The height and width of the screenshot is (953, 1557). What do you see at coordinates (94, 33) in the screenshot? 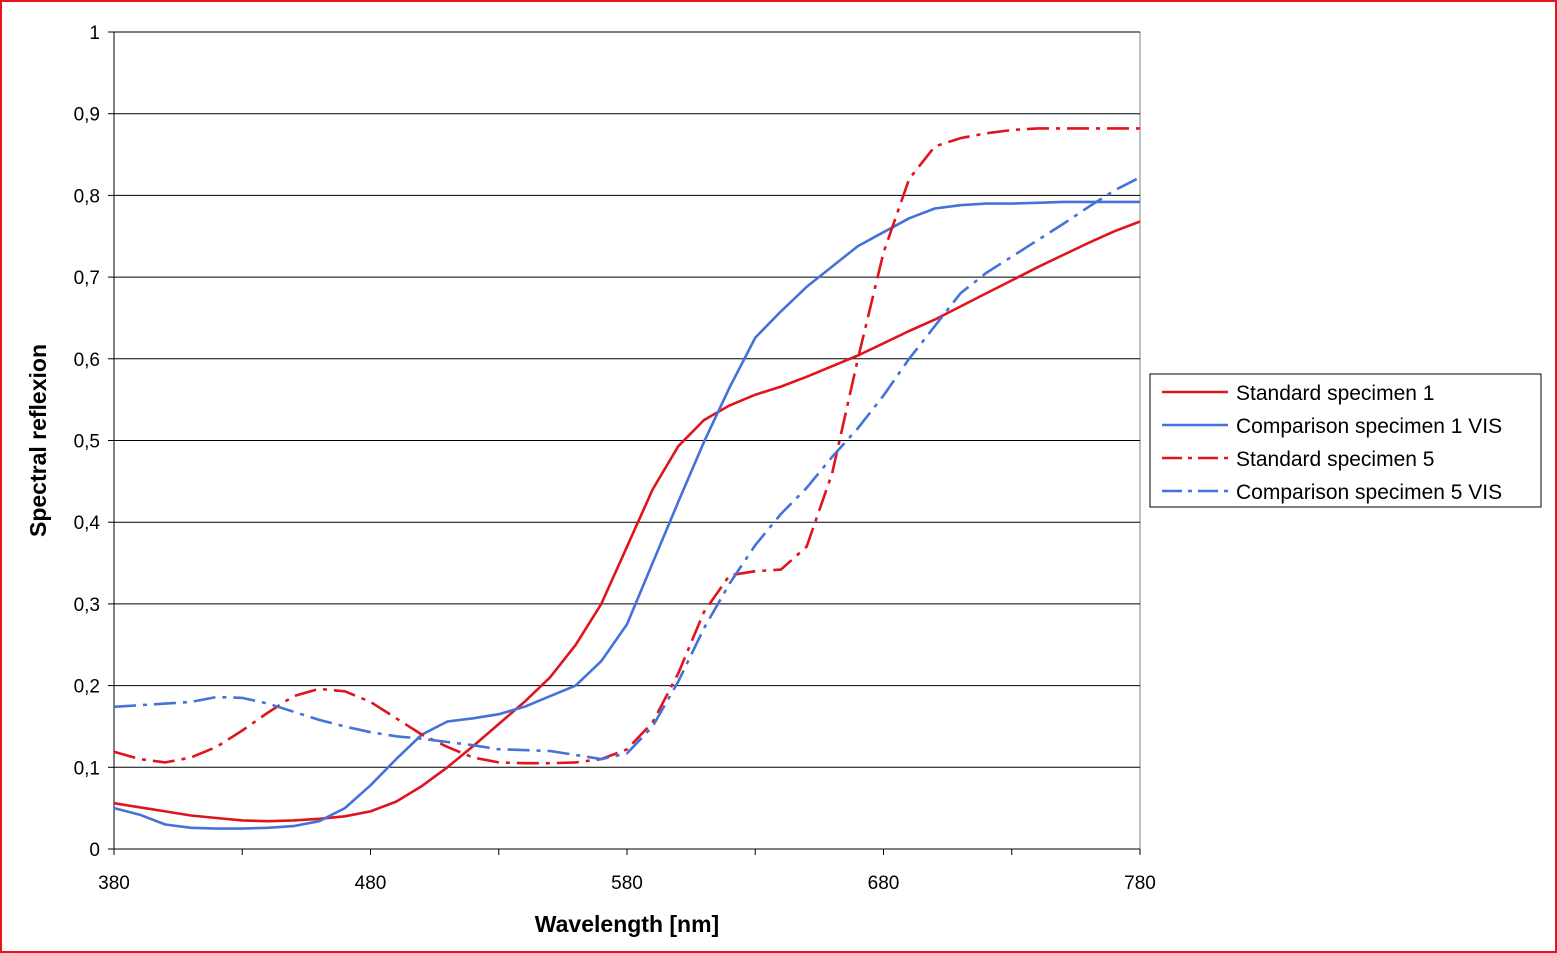
I see `y-tick-label: 1` at bounding box center [94, 33].